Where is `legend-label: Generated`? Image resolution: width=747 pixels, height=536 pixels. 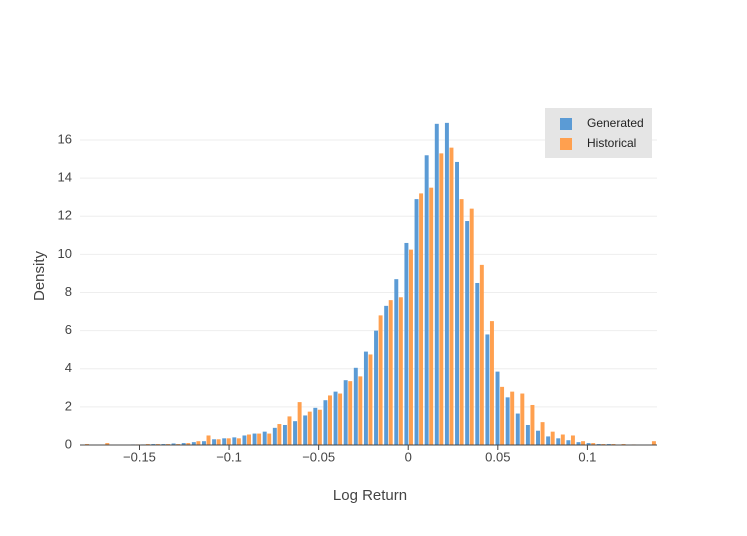 legend-label: Generated is located at coordinates (615, 123).